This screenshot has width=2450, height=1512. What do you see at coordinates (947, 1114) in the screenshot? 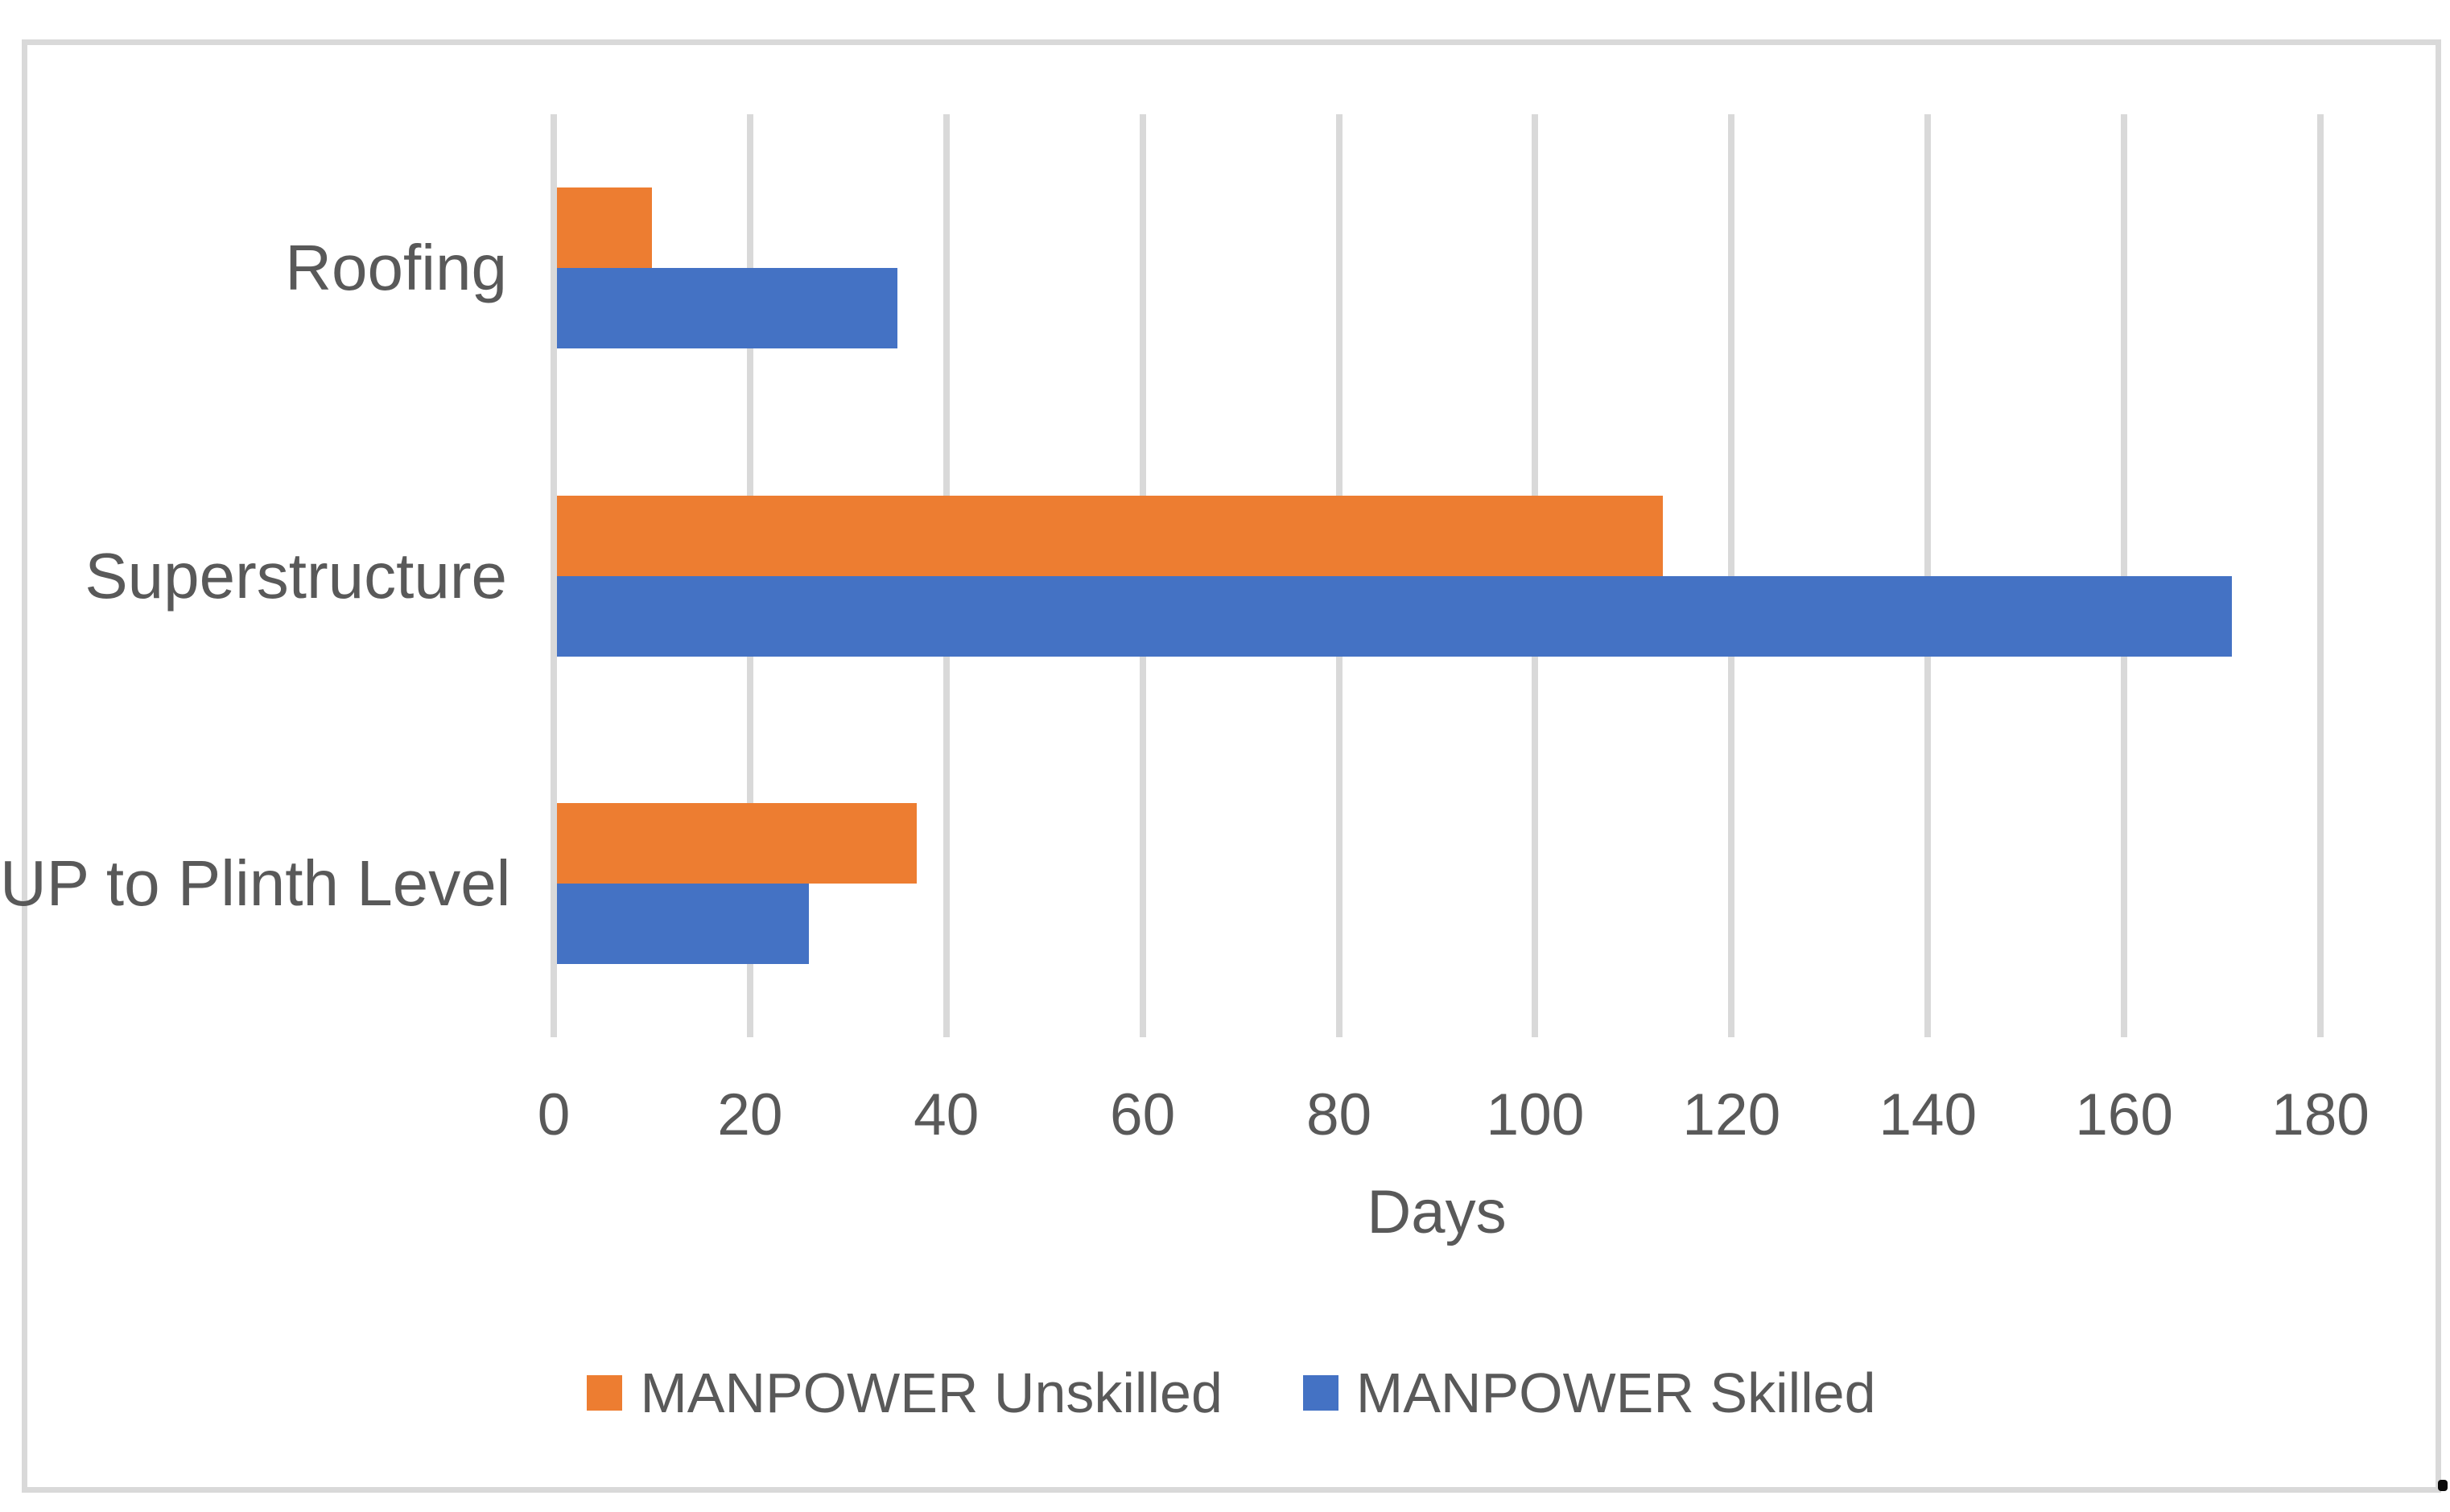
I see `x-tick-label-40: 40` at bounding box center [947, 1114].